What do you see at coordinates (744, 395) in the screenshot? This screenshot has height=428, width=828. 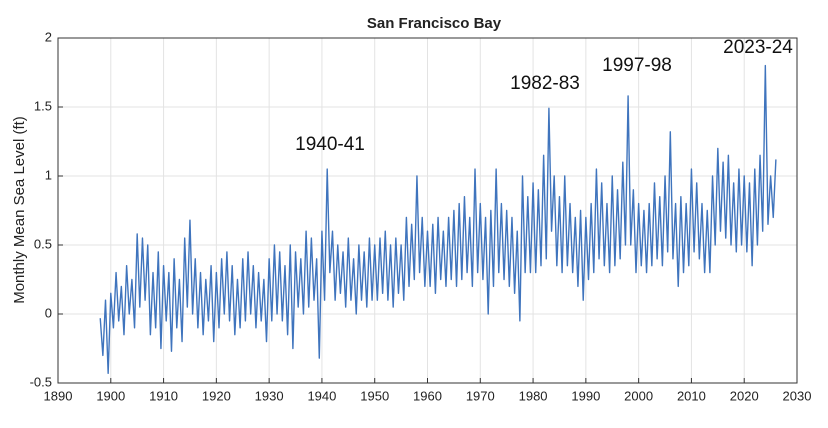 I see `x-tick-label: 2020` at bounding box center [744, 395].